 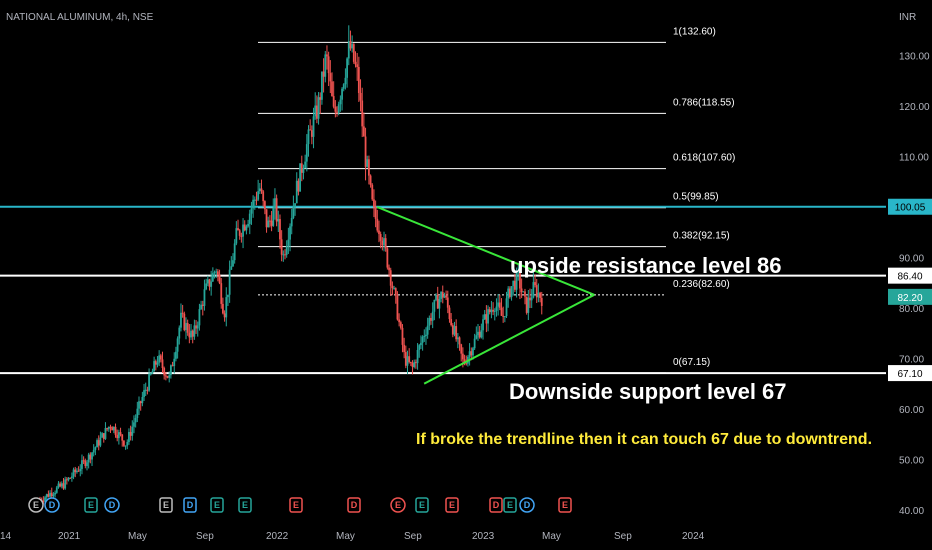 I want to click on y-tick-label: 60.00, so click(x=911, y=410).